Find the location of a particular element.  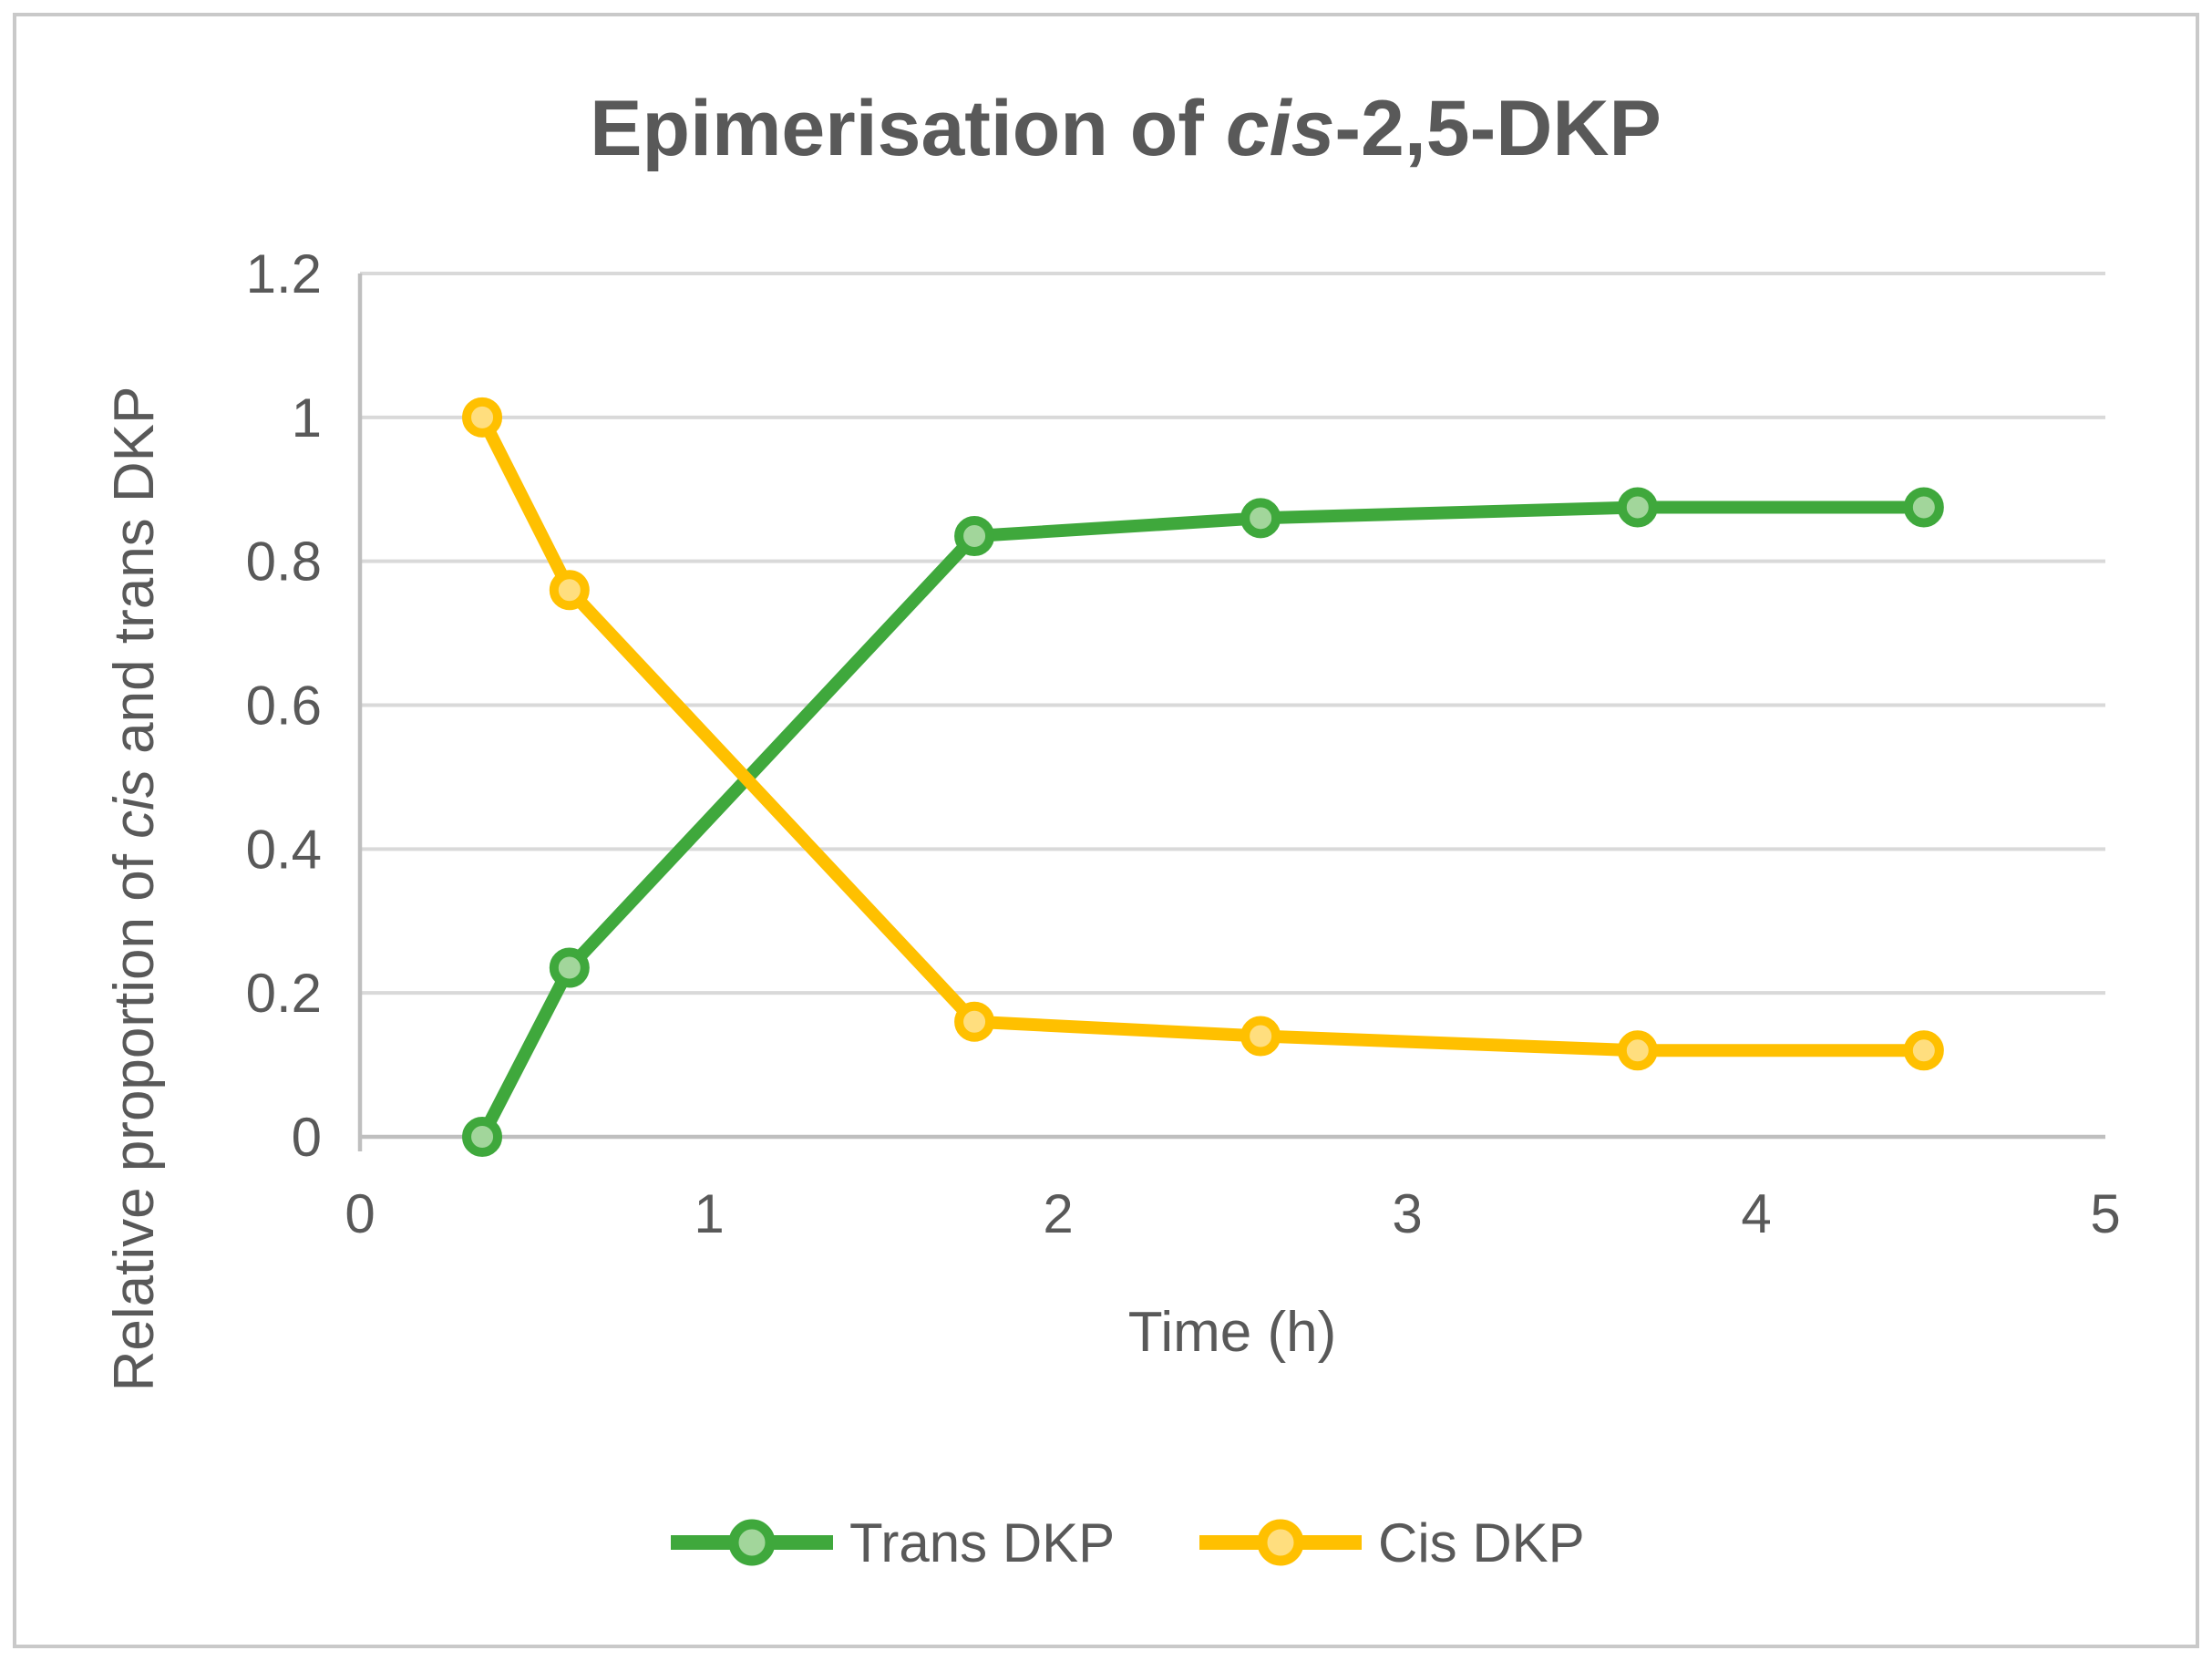

chart-title: Epimerisation of cis-2,5-DKP is located at coordinates (1126, 128).